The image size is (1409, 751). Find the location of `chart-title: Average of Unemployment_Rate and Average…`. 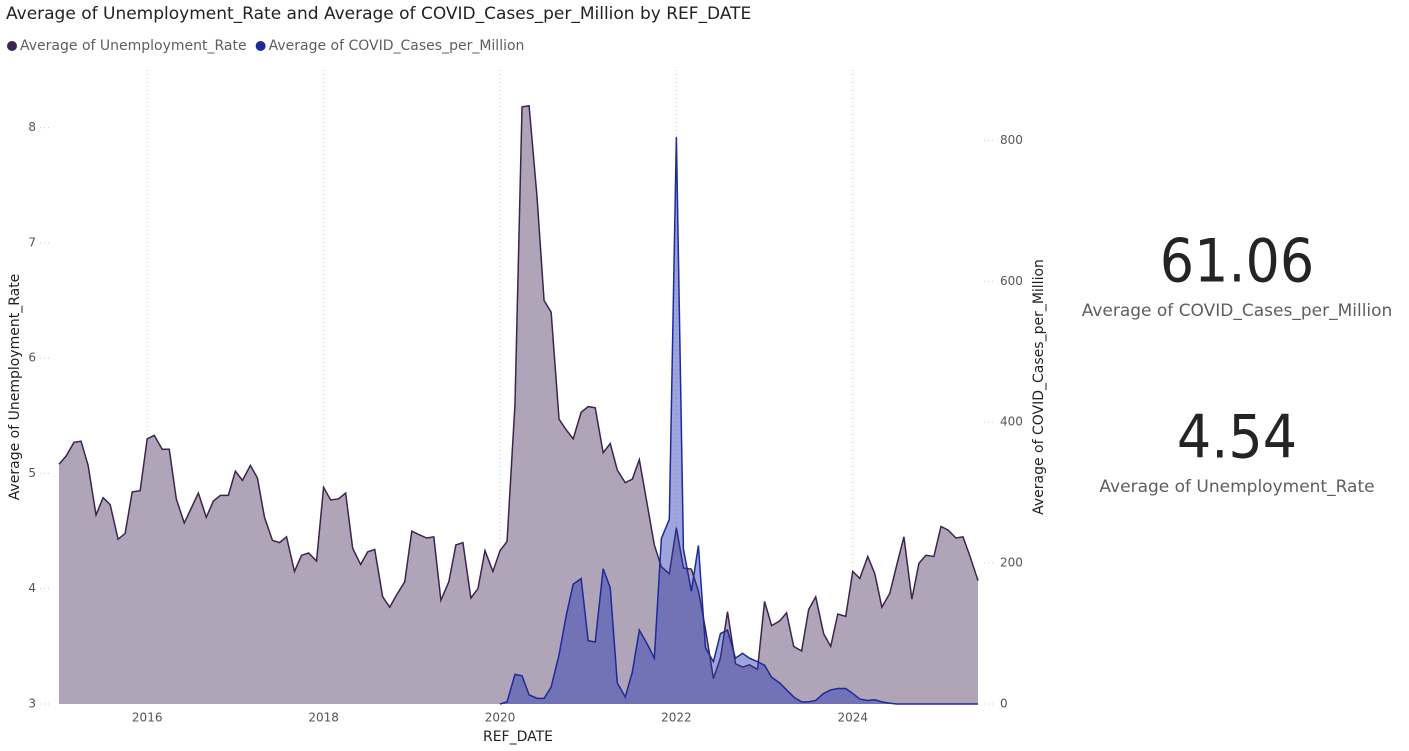

chart-title: Average of Unemployment_Rate and Average… is located at coordinates (378, 14).